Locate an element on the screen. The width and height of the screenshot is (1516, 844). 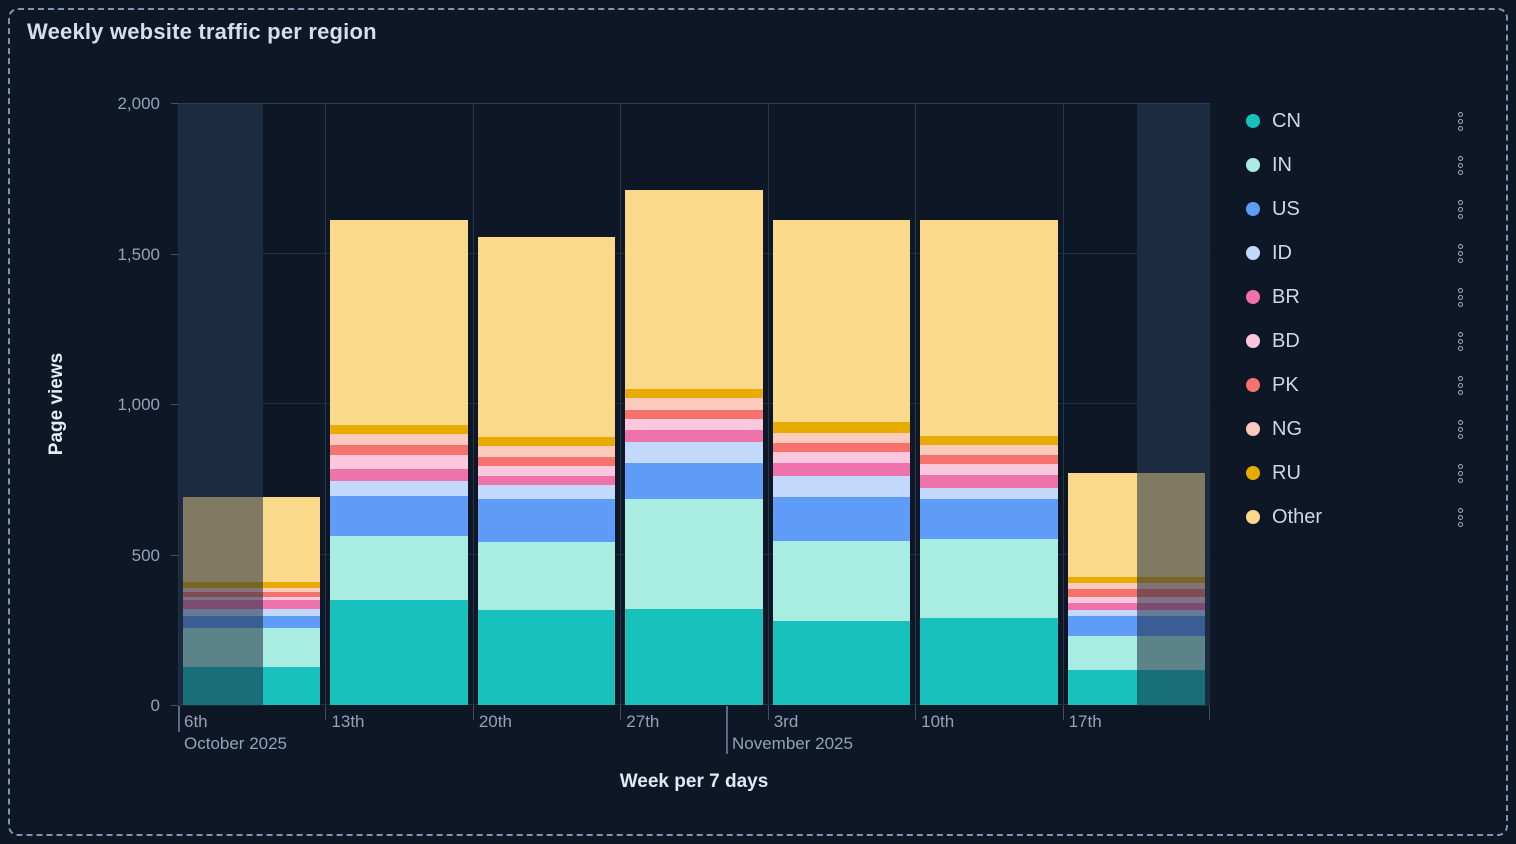
bar-segment-ID-27th is located at coordinates (694, 452).